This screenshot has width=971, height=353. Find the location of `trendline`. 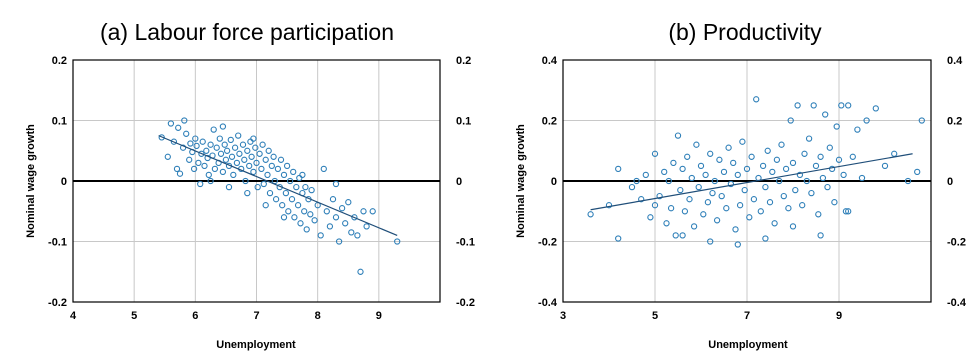

trendline is located at coordinates (751, 182).